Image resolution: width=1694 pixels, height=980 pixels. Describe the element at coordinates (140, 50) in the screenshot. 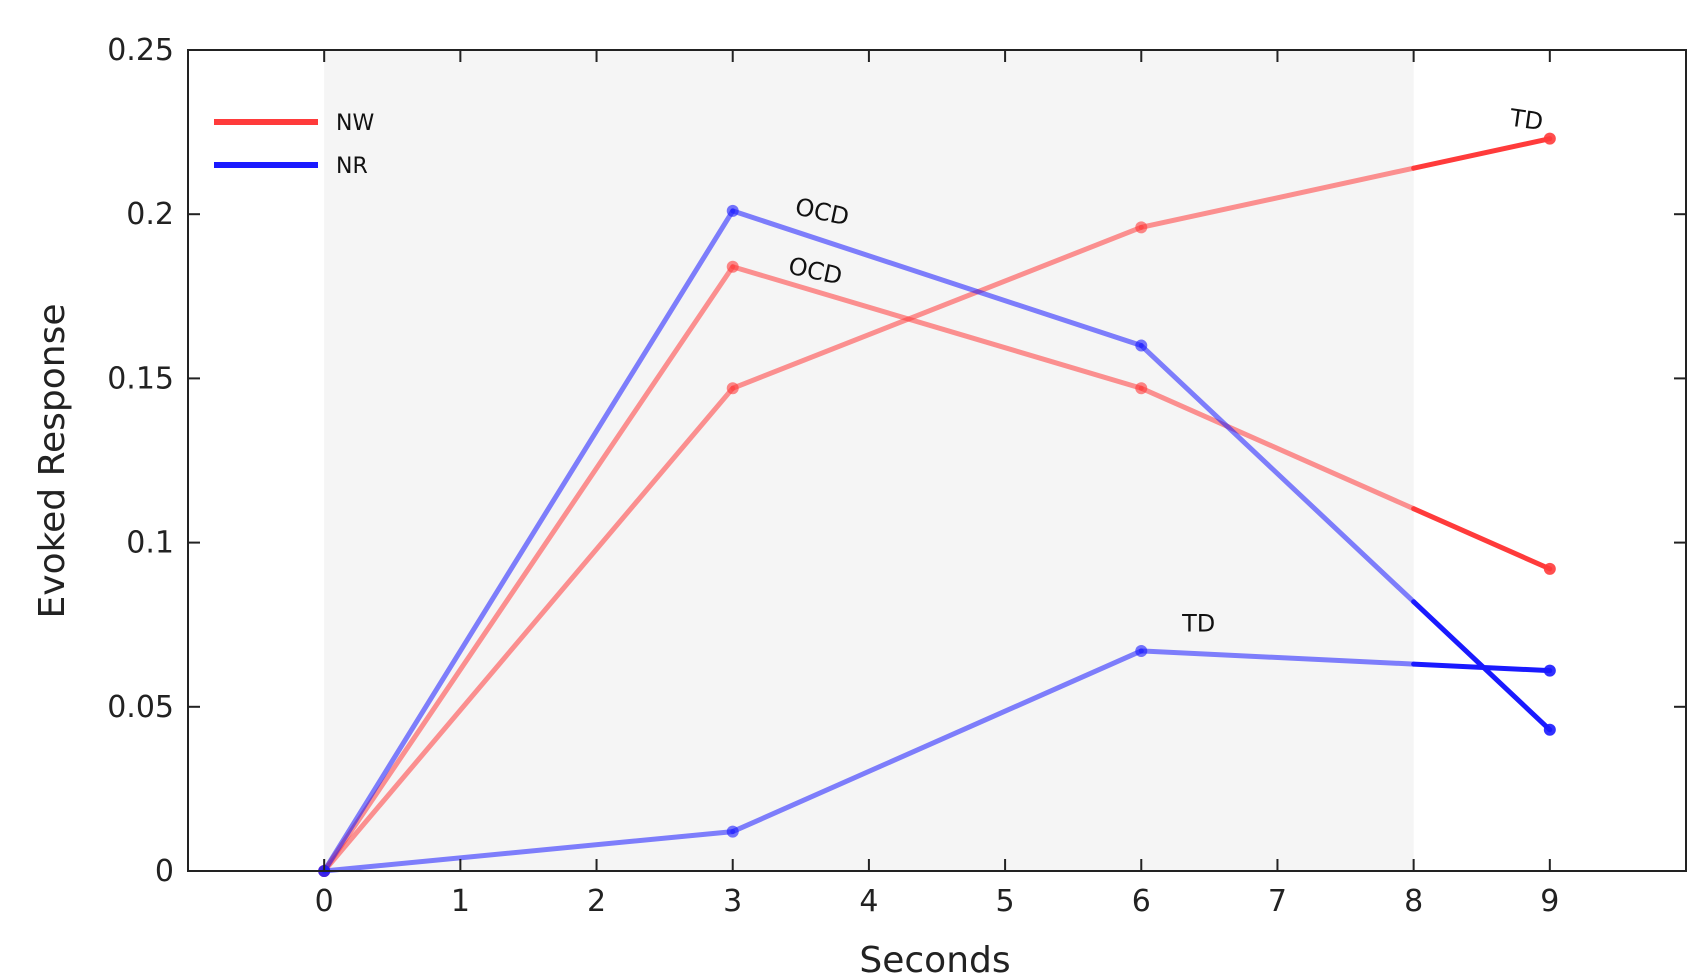

I see `y-tick-label: 0.25` at that location.